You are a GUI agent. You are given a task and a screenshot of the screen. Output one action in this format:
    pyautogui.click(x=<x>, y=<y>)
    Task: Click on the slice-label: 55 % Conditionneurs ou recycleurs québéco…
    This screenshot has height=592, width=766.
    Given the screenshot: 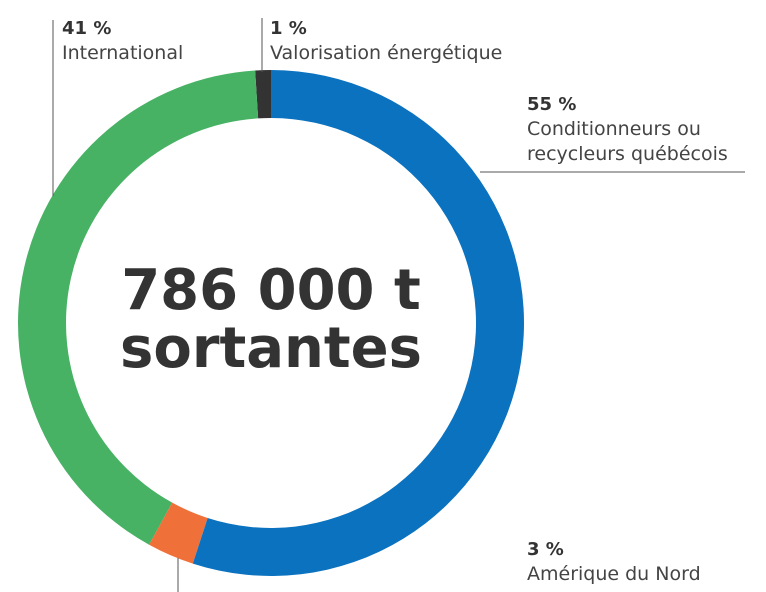 What is the action you would take?
    pyautogui.click(x=637, y=129)
    